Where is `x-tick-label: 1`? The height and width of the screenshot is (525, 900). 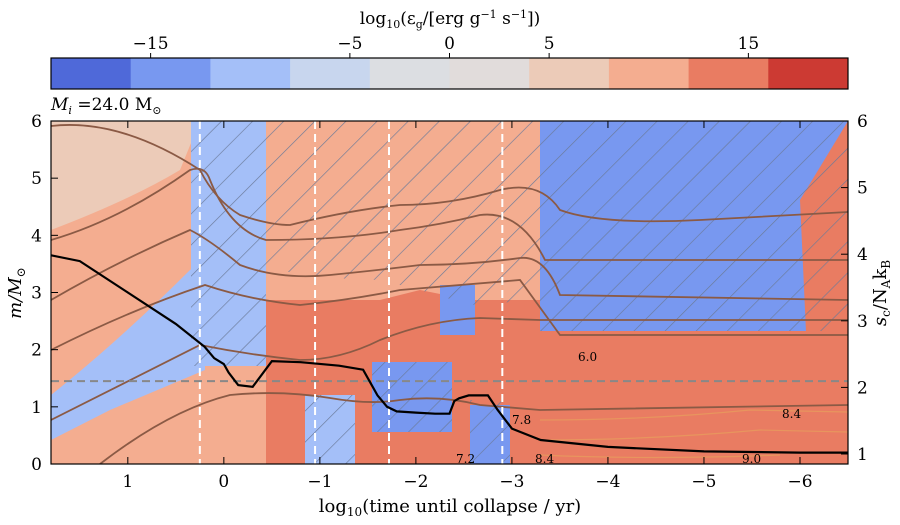
x-tick-label: 1 is located at coordinates (127, 482).